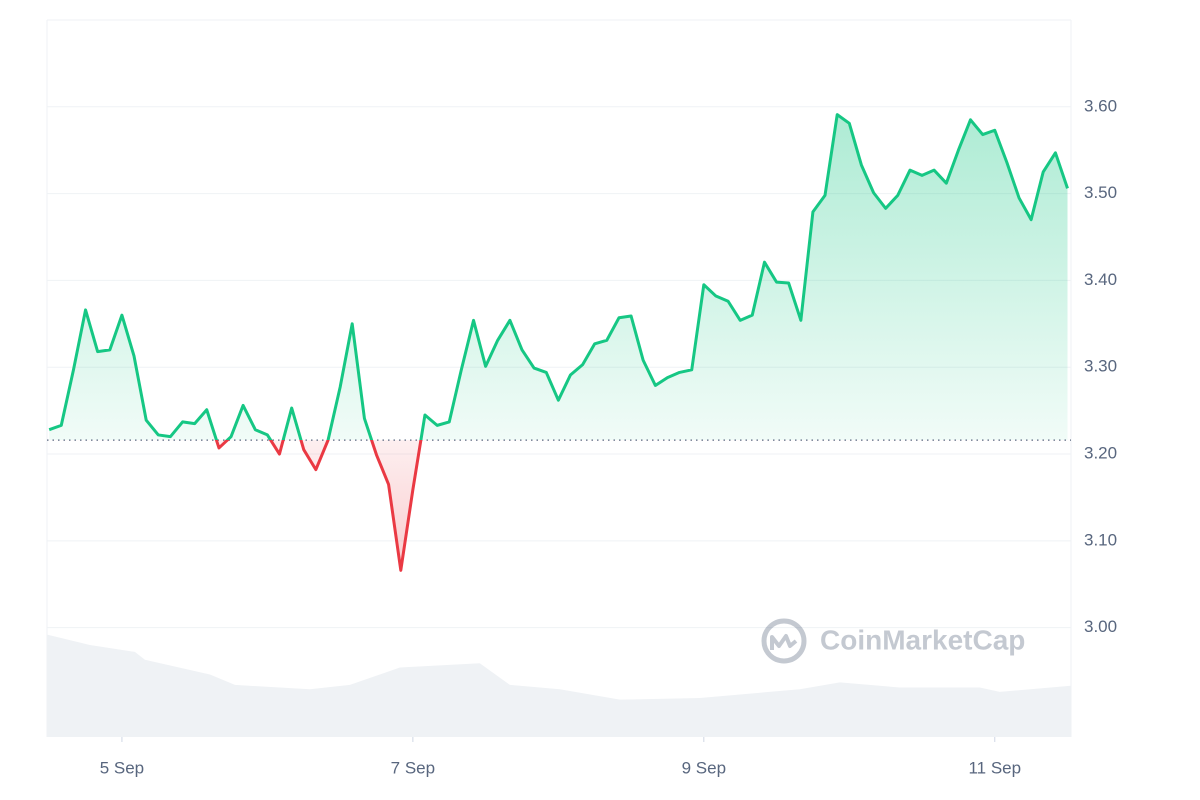 Image resolution: width=1200 pixels, height=800 pixels. Describe the element at coordinates (1100, 626) in the screenshot. I see `y-tick-label: 3.00` at that location.